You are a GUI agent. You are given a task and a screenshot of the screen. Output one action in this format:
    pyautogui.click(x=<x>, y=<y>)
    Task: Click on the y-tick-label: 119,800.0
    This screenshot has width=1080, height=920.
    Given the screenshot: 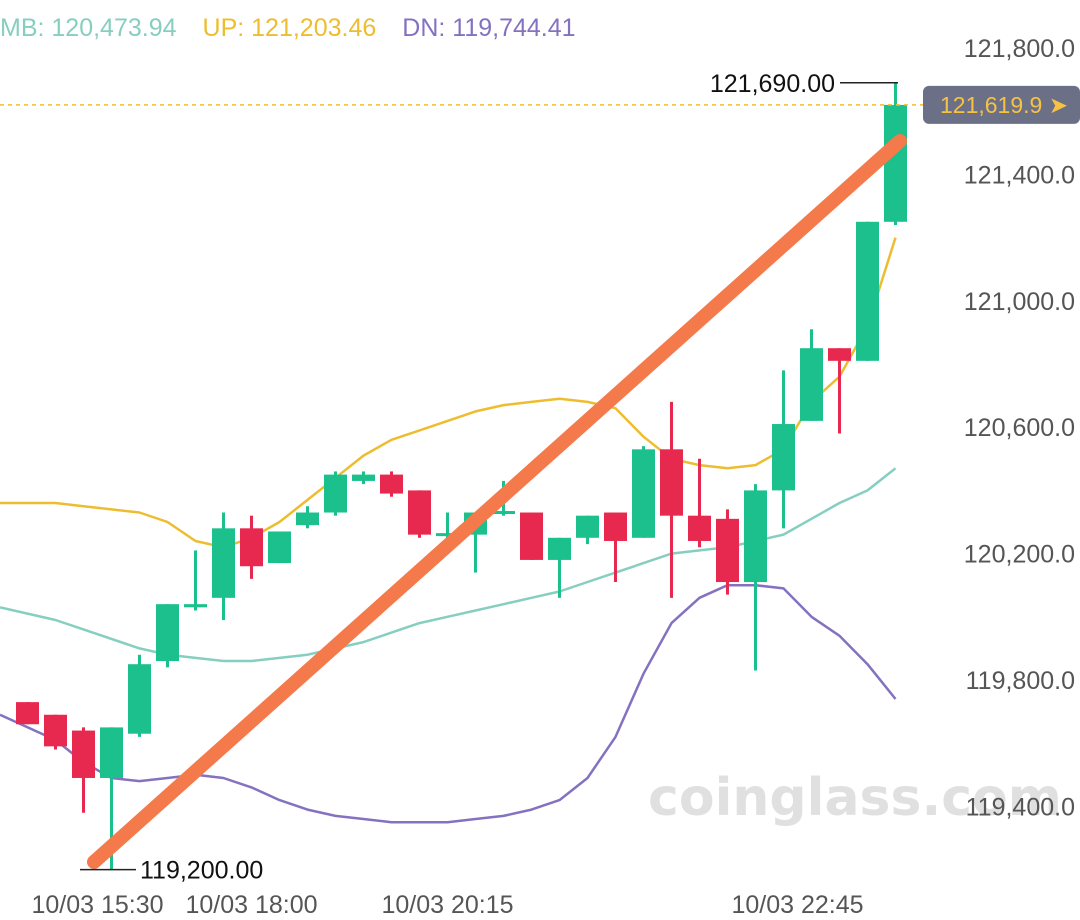 What is the action you would take?
    pyautogui.click(x=1020, y=681)
    